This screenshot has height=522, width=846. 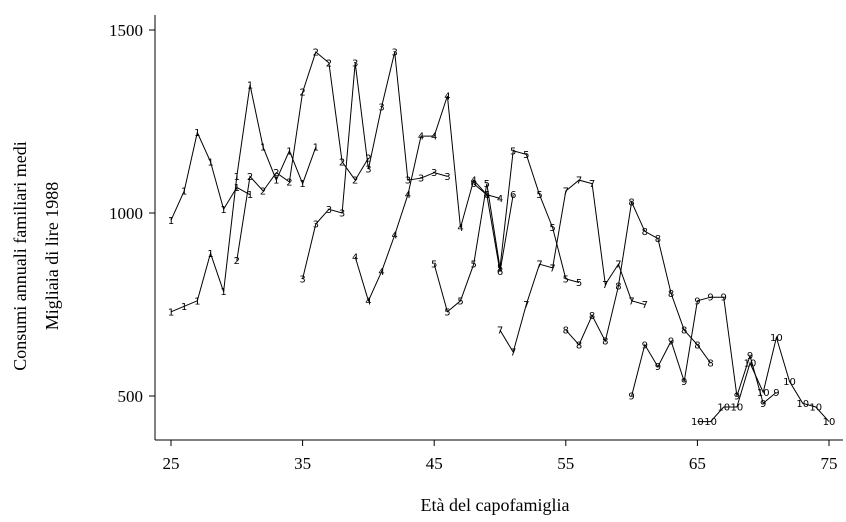 I want to click on x-tick-label: 25, so click(x=171, y=463).